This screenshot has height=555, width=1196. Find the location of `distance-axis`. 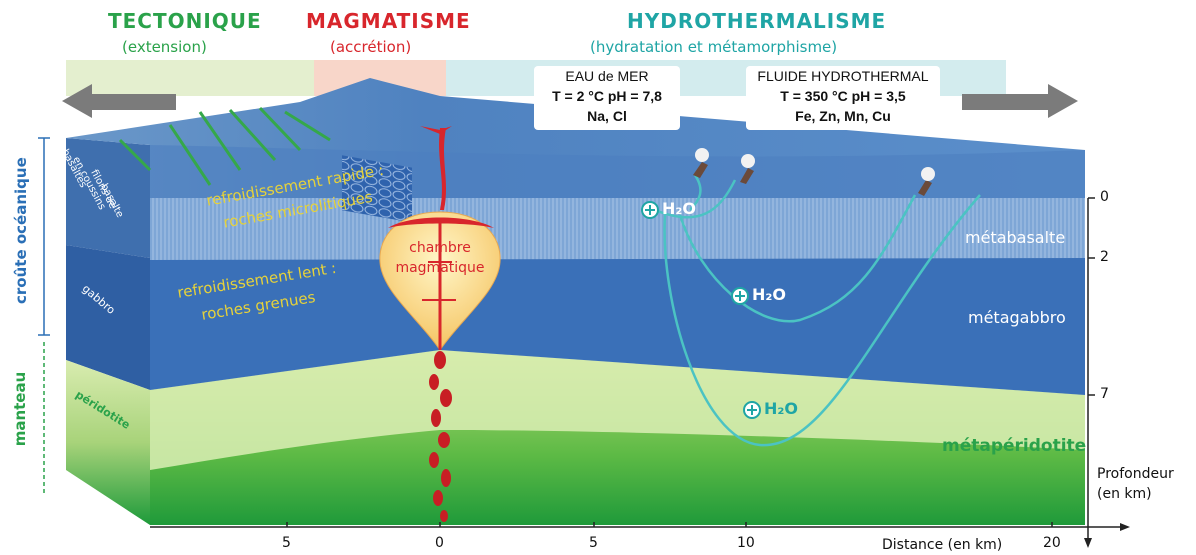

distance-axis is located at coordinates (635, 525).